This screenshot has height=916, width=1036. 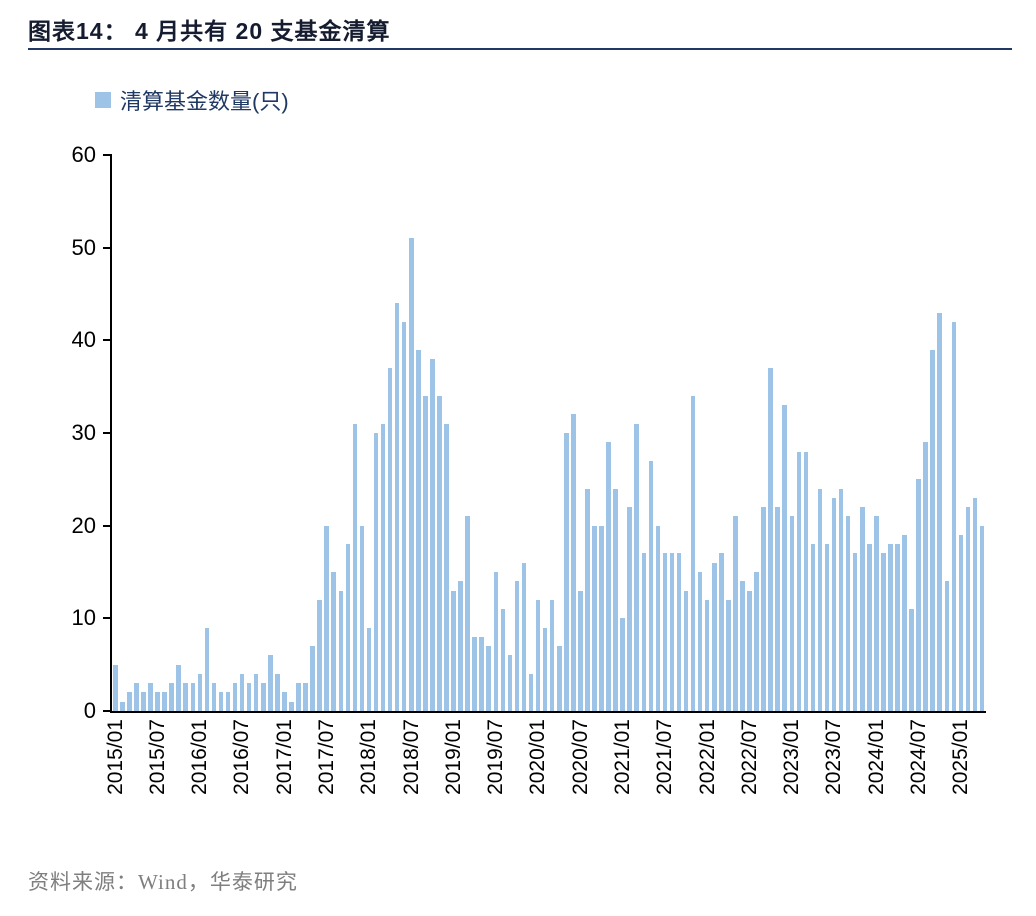 I want to click on y-tick-label: 40, so click(x=83, y=340).